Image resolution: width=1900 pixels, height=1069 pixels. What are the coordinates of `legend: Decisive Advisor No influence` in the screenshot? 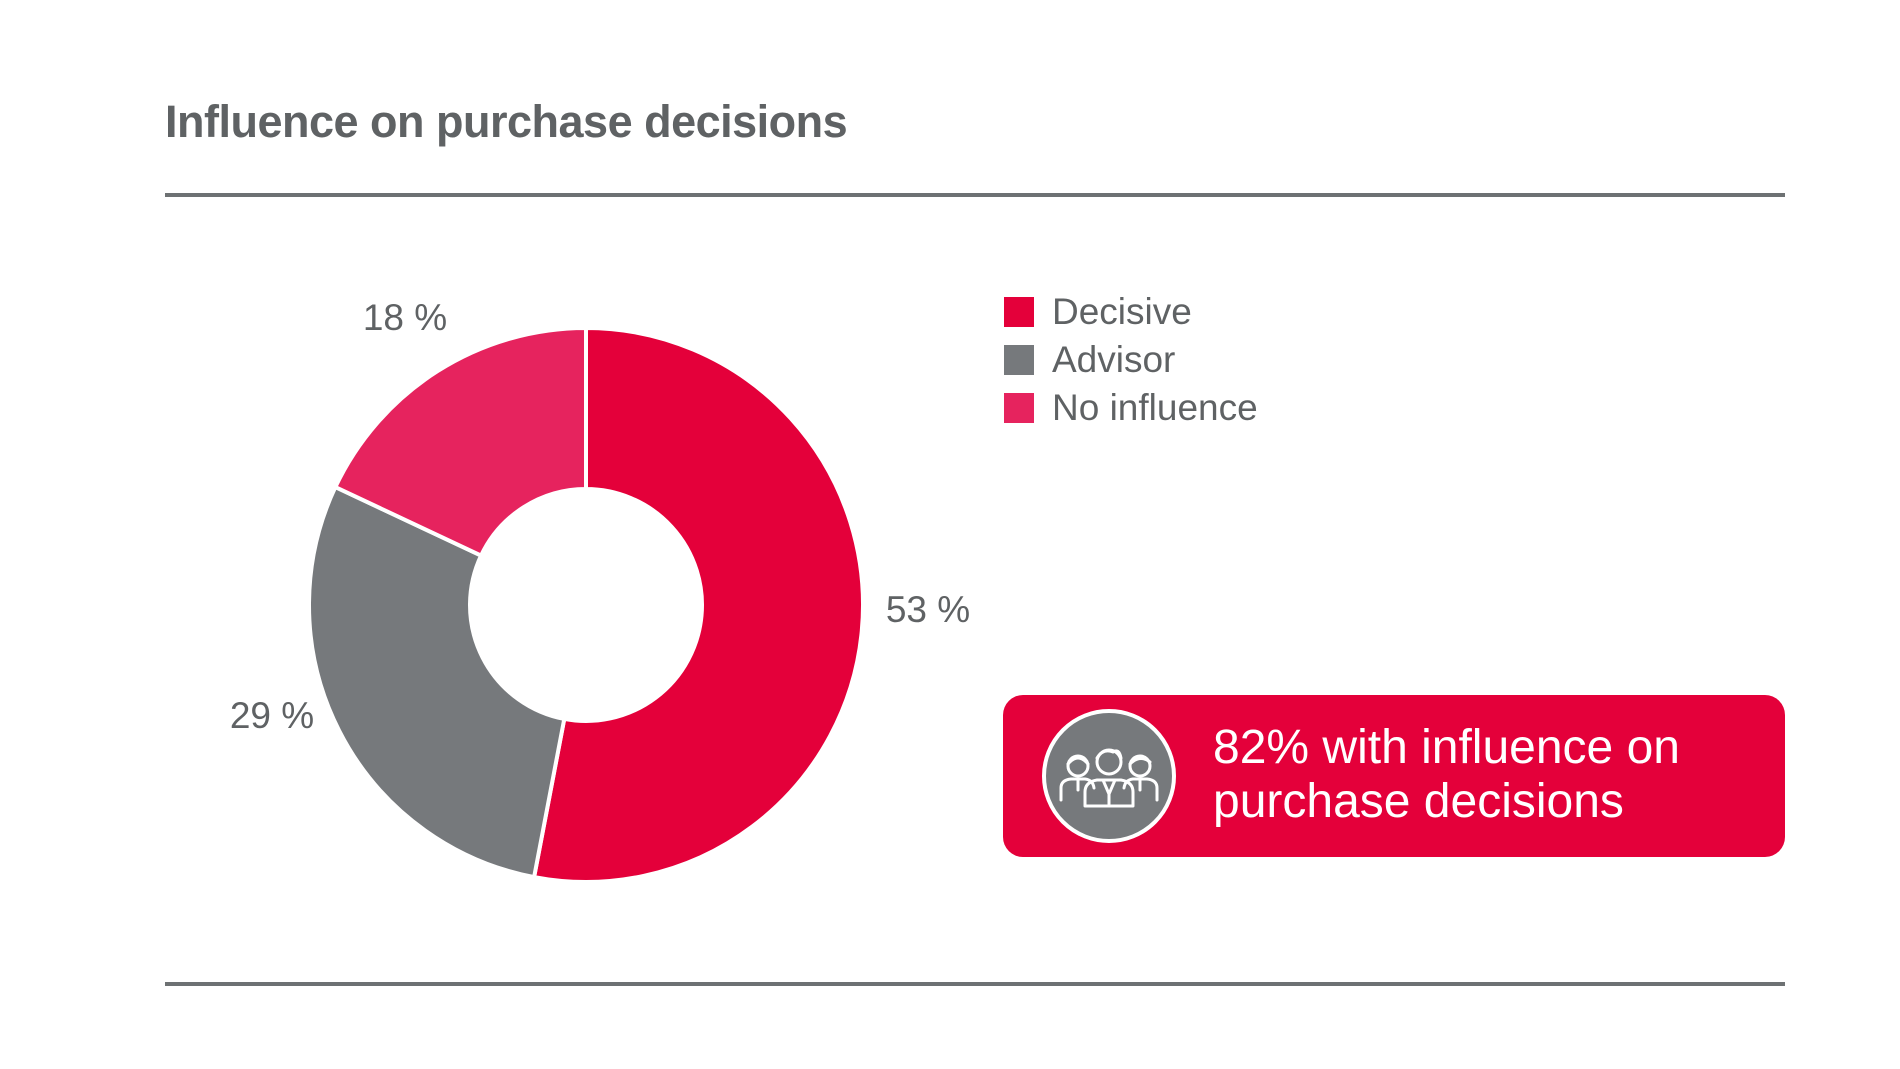 It's located at (1131, 360).